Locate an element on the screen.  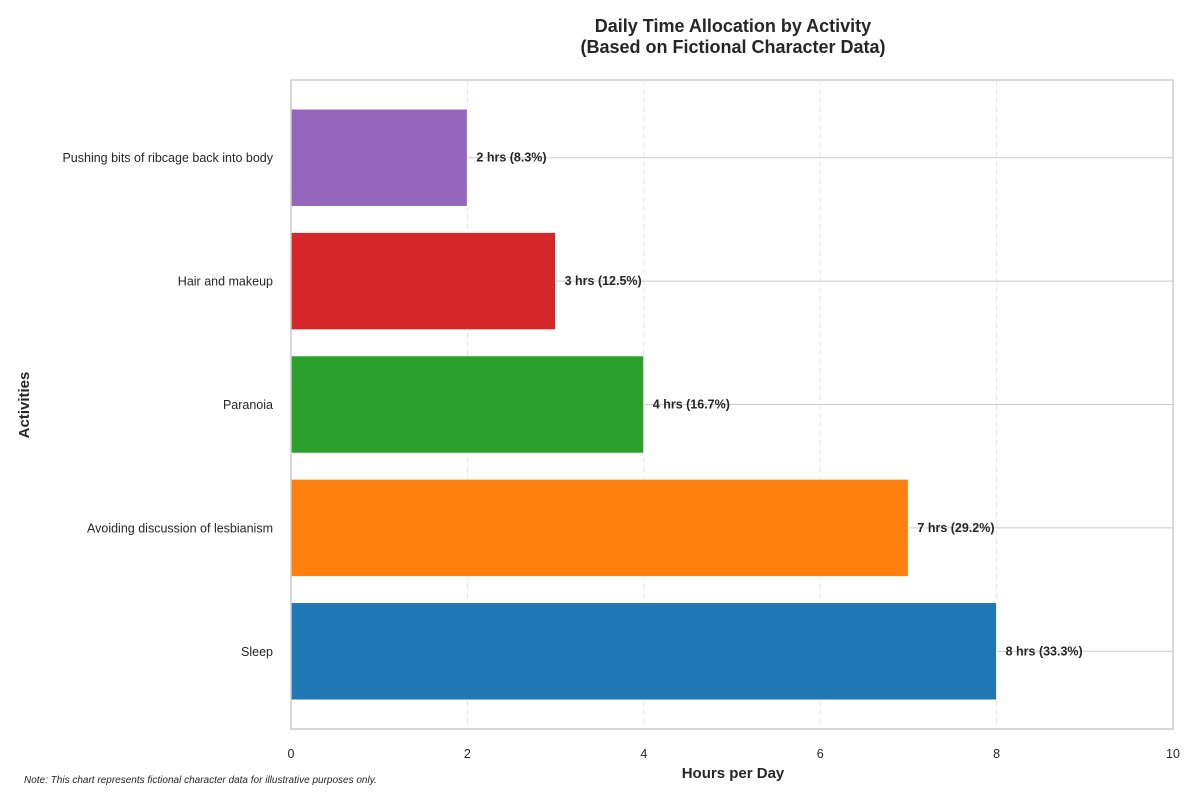
bar-value-label: 7 hrs (29.2%) is located at coordinates (955, 528).